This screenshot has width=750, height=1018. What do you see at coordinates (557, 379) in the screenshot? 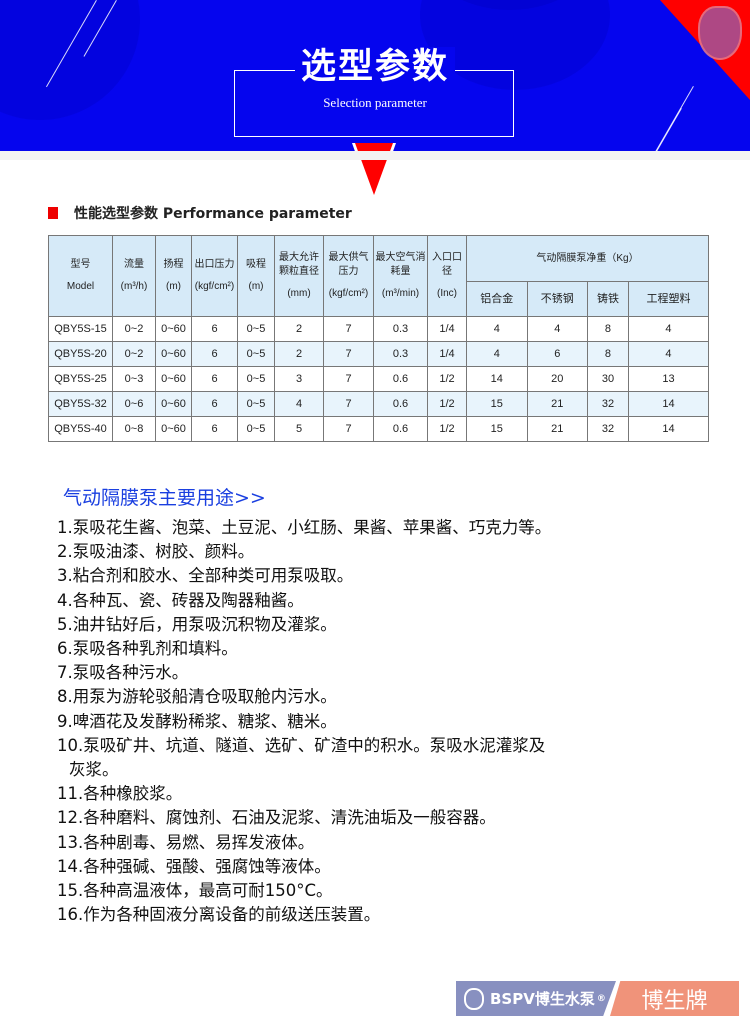
I see `table-cell: 20` at bounding box center [557, 379].